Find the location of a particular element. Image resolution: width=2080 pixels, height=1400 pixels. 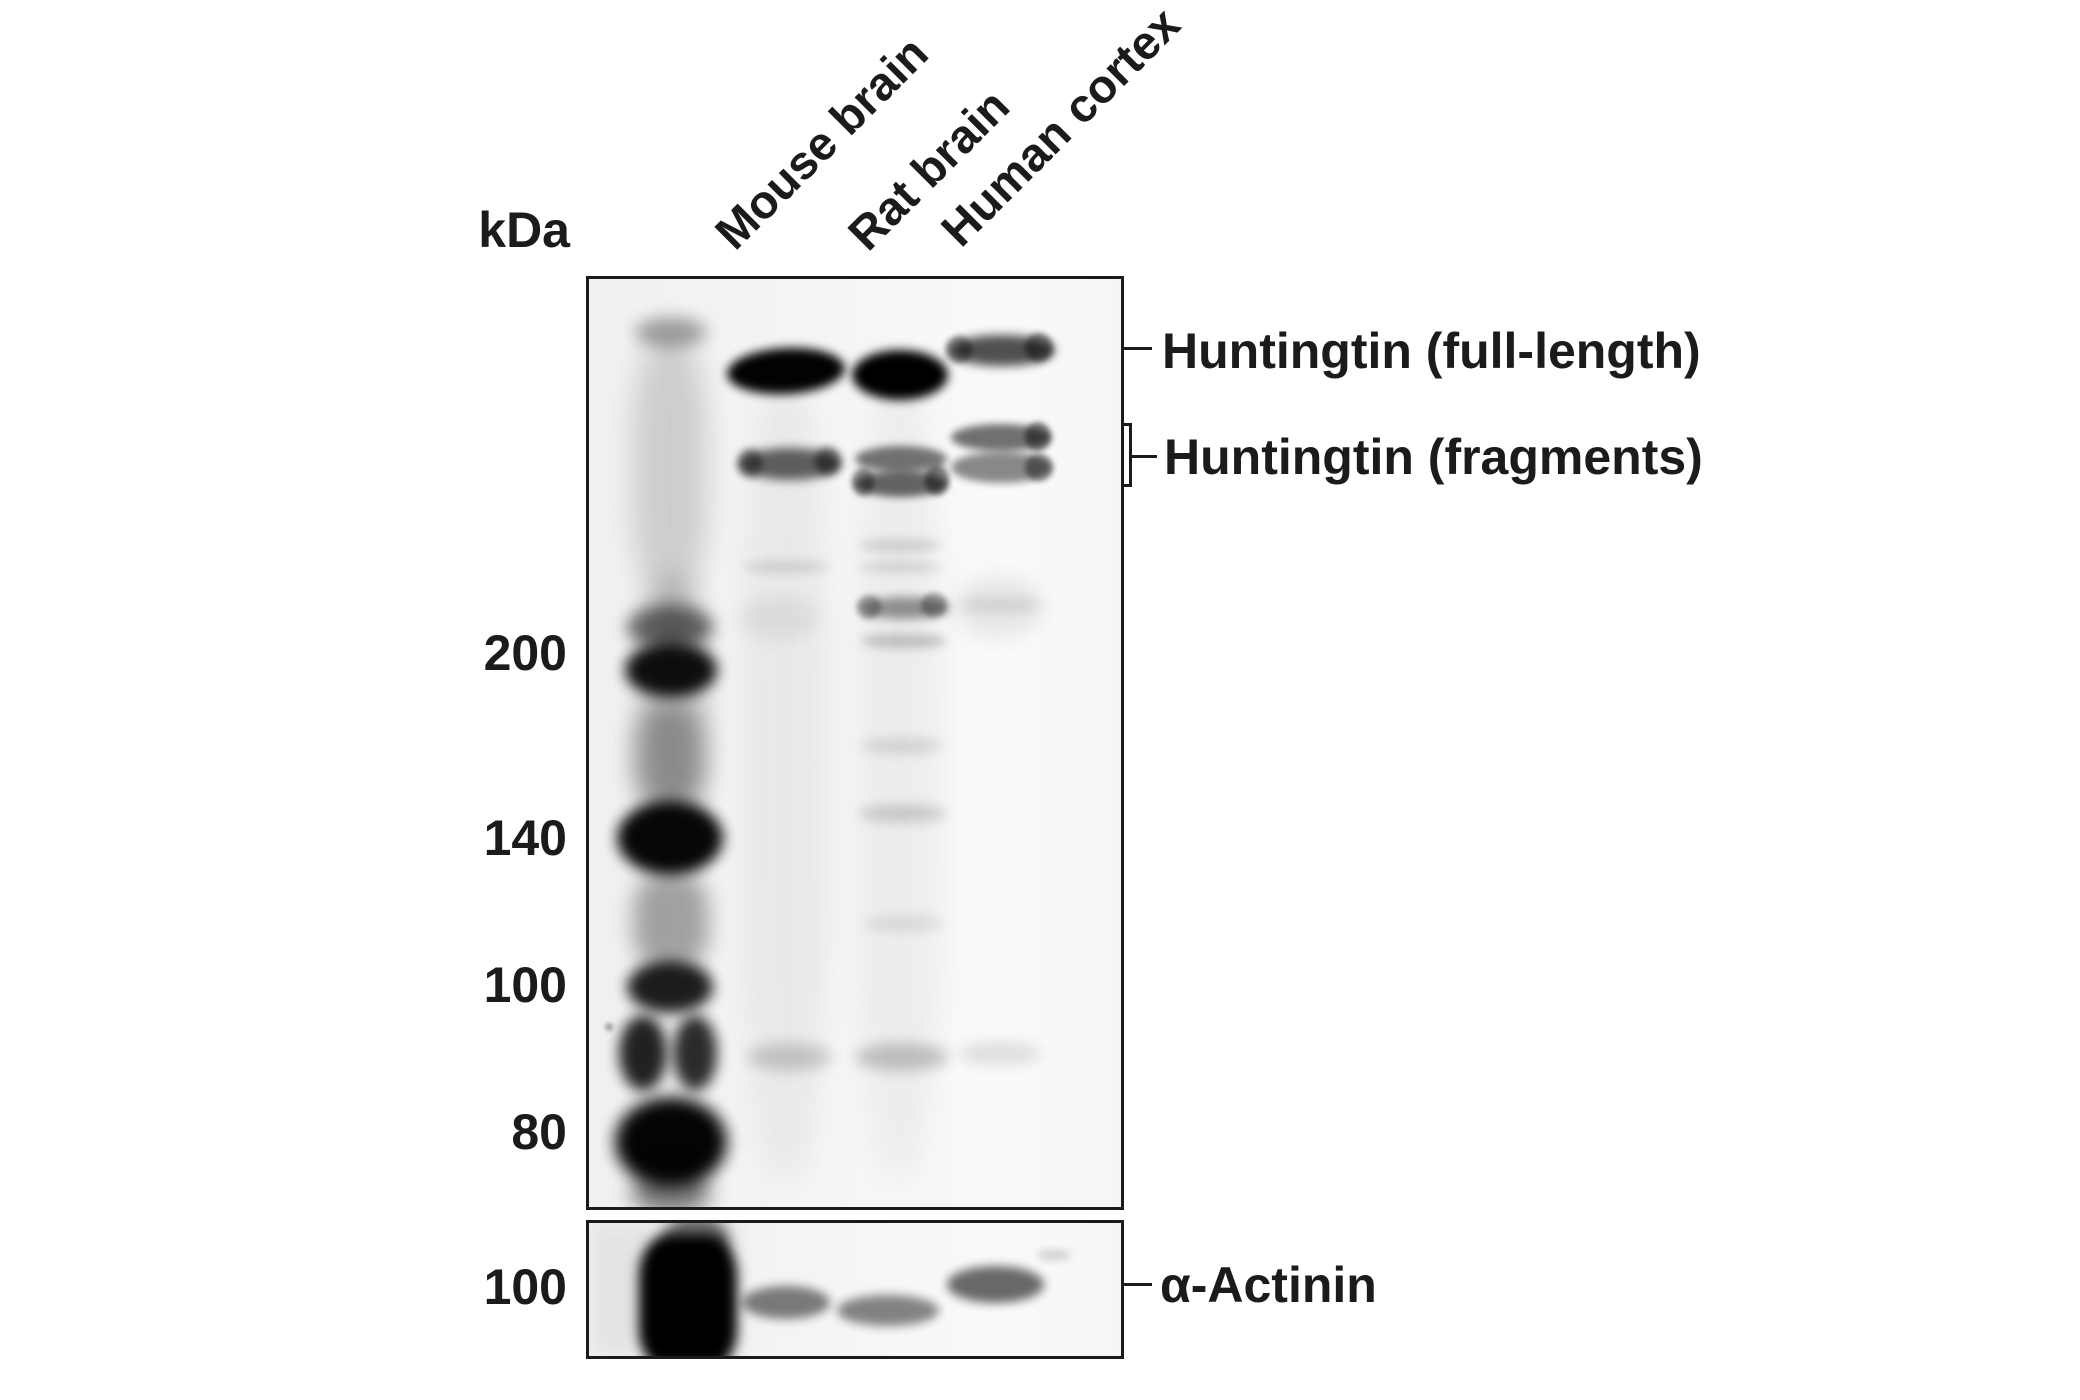

mw-marker-80: 80 is located at coordinates (539, 1132).